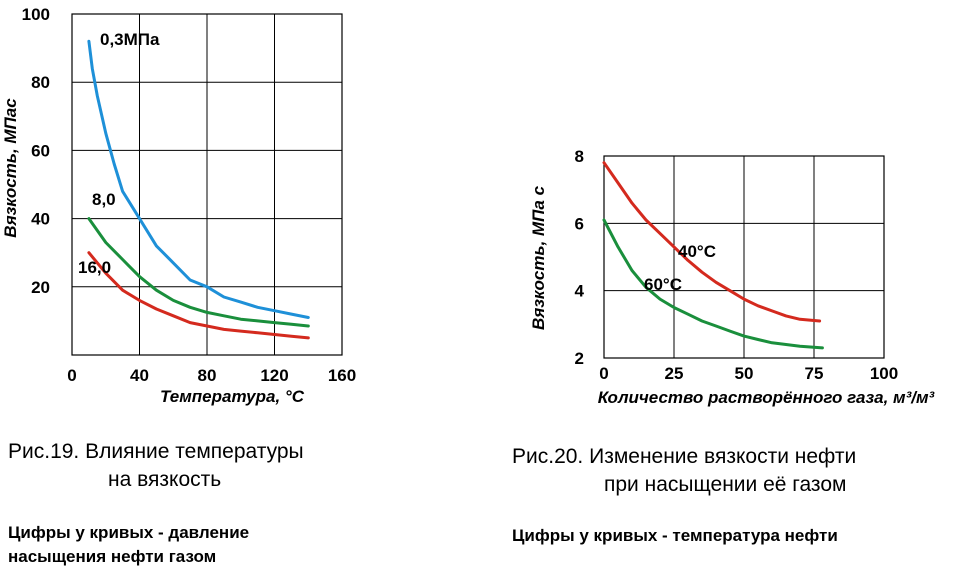 This screenshot has height=585, width=978. What do you see at coordinates (663, 284) in the screenshot?
I see `chart2-series-label-1: 60°С` at bounding box center [663, 284].